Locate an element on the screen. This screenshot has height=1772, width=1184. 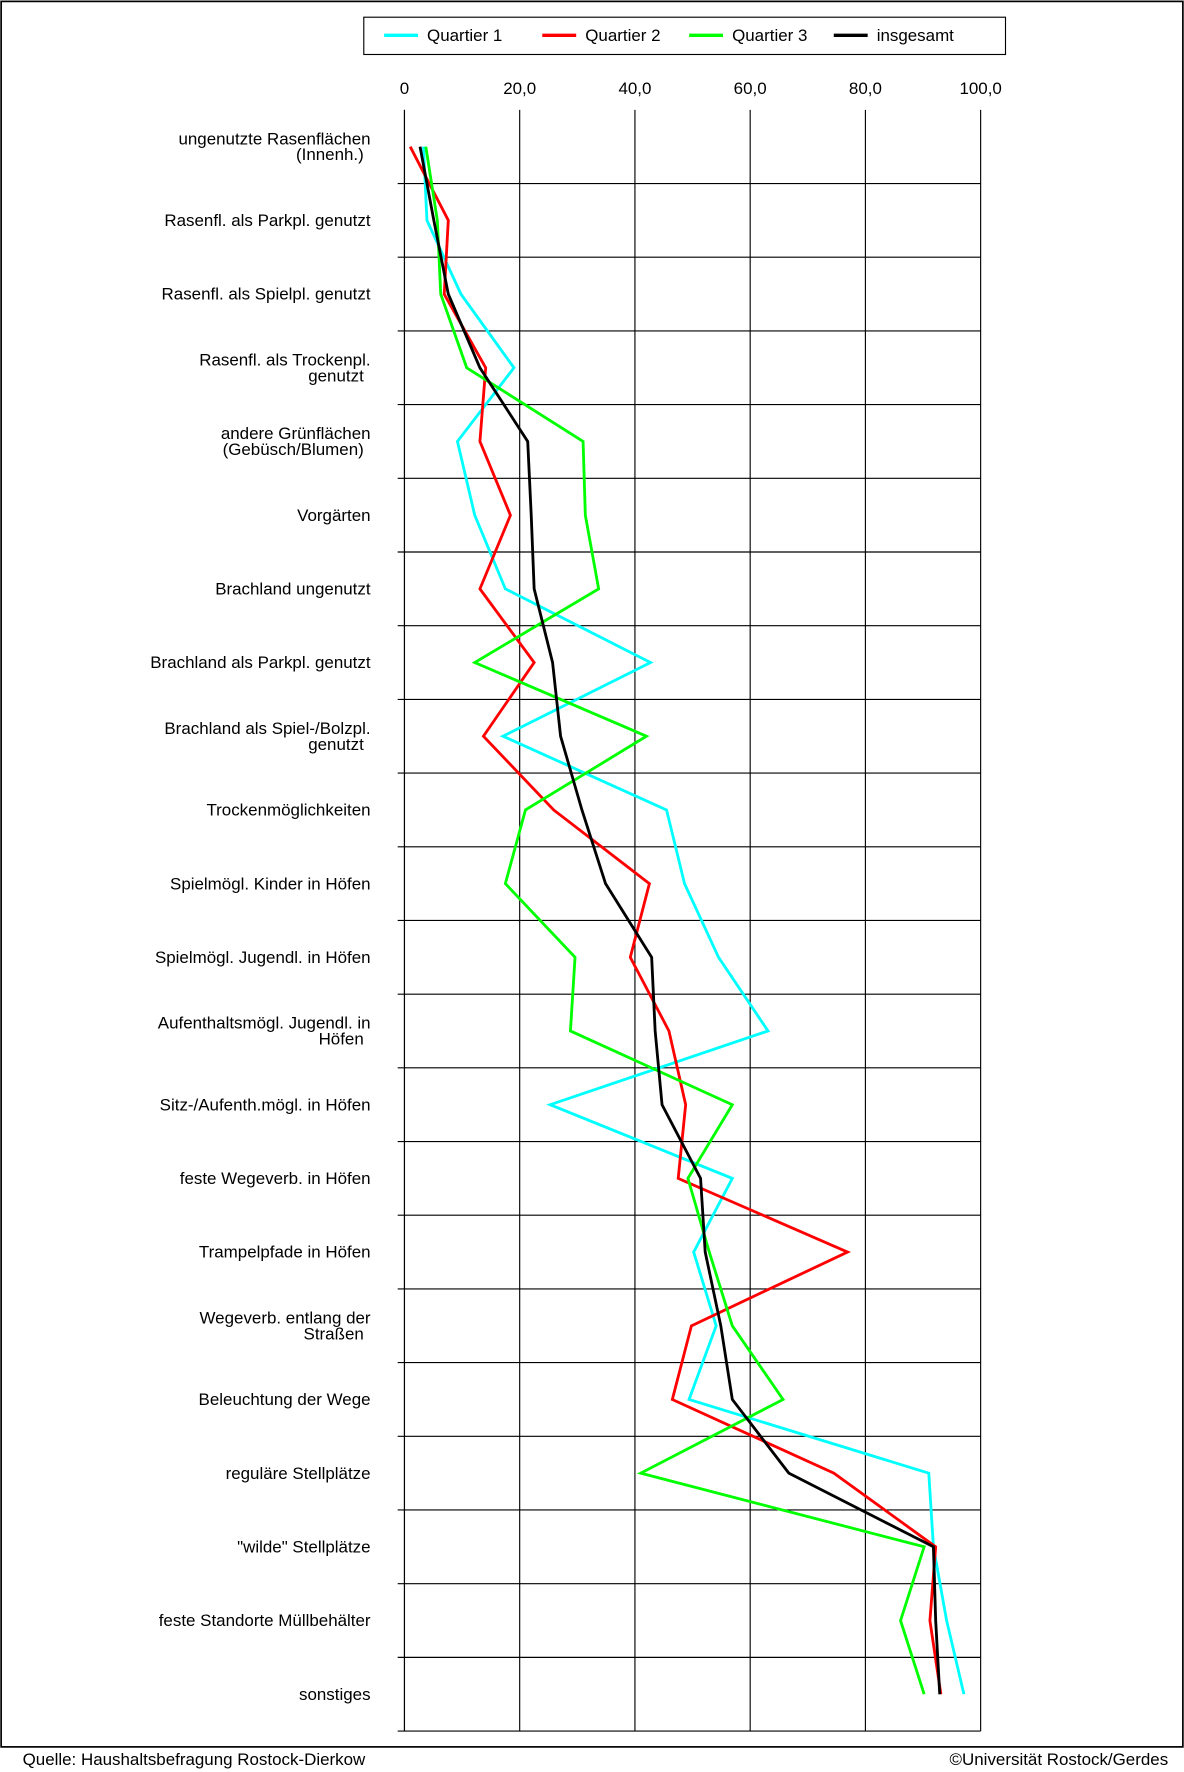
y-tick-label: feste Standorte Müllbehälter is located at coordinates (265, 1620).